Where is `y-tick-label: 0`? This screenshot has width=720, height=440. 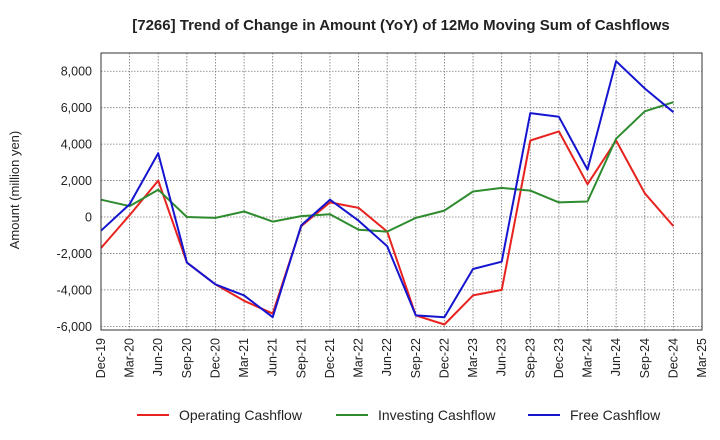 y-tick-label: 0 is located at coordinates (88, 218).